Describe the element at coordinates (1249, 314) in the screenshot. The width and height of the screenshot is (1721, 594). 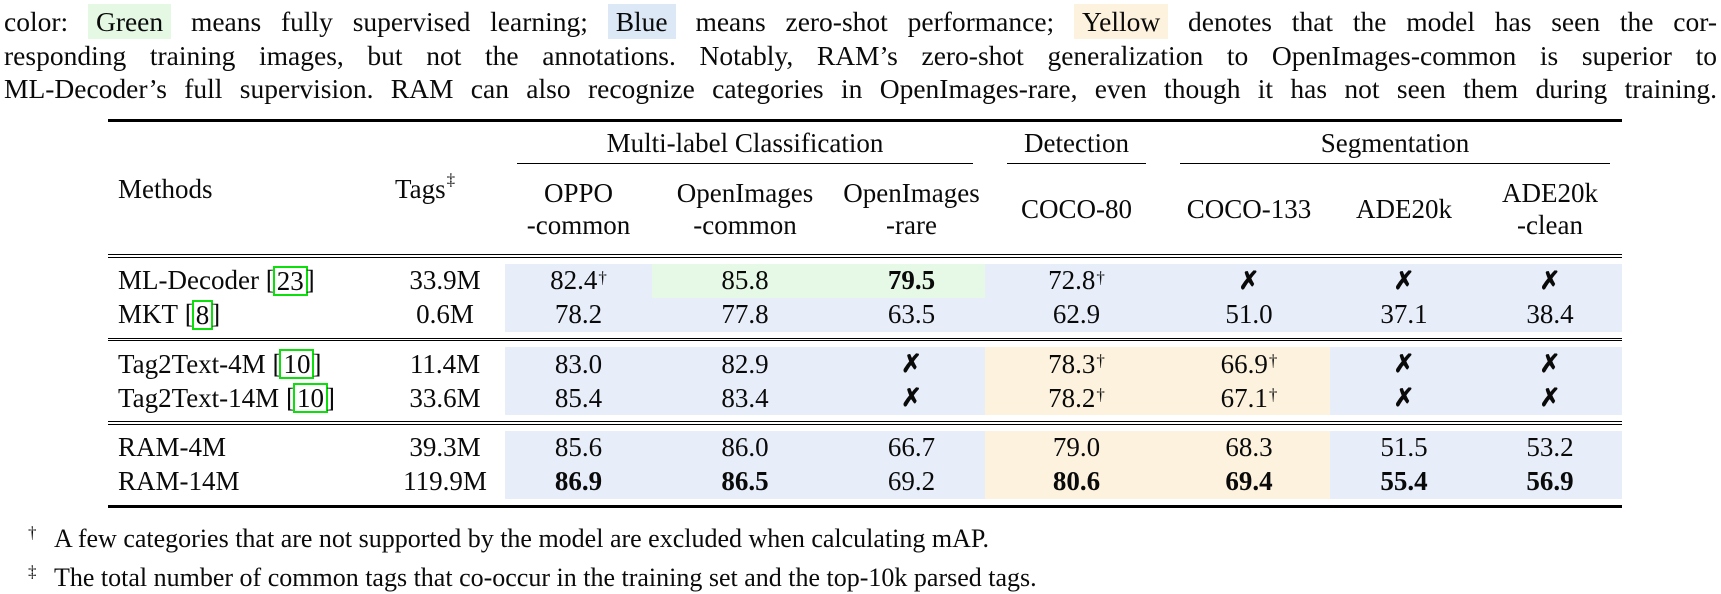
I see `metric-cell: 51.0` at that location.